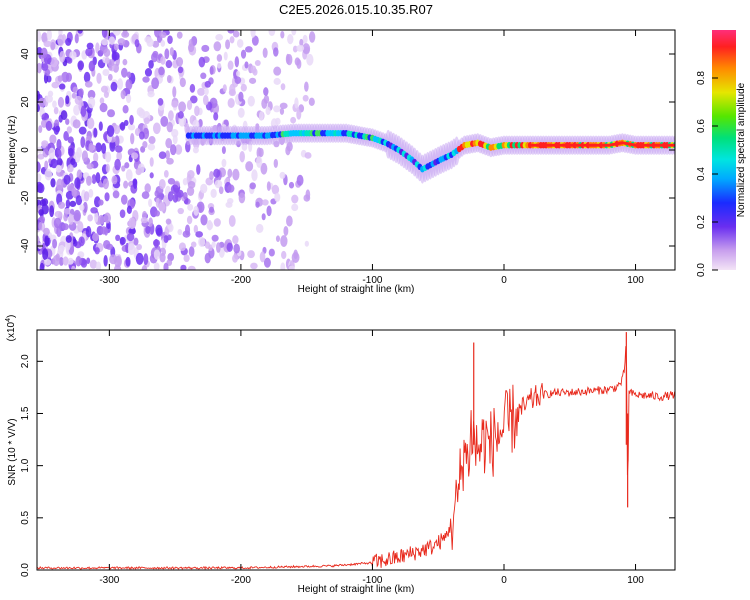 The image size is (750, 600). What do you see at coordinates (25, 413) in the screenshot?
I see `y-tick-label: 1.5` at bounding box center [25, 413].